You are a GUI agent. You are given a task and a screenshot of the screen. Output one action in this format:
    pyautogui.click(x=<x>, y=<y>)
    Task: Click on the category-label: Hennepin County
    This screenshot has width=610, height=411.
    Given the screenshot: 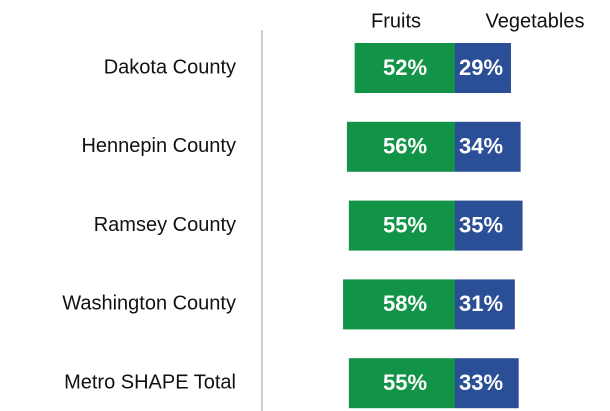 What is the action you would take?
    pyautogui.click(x=158, y=146)
    